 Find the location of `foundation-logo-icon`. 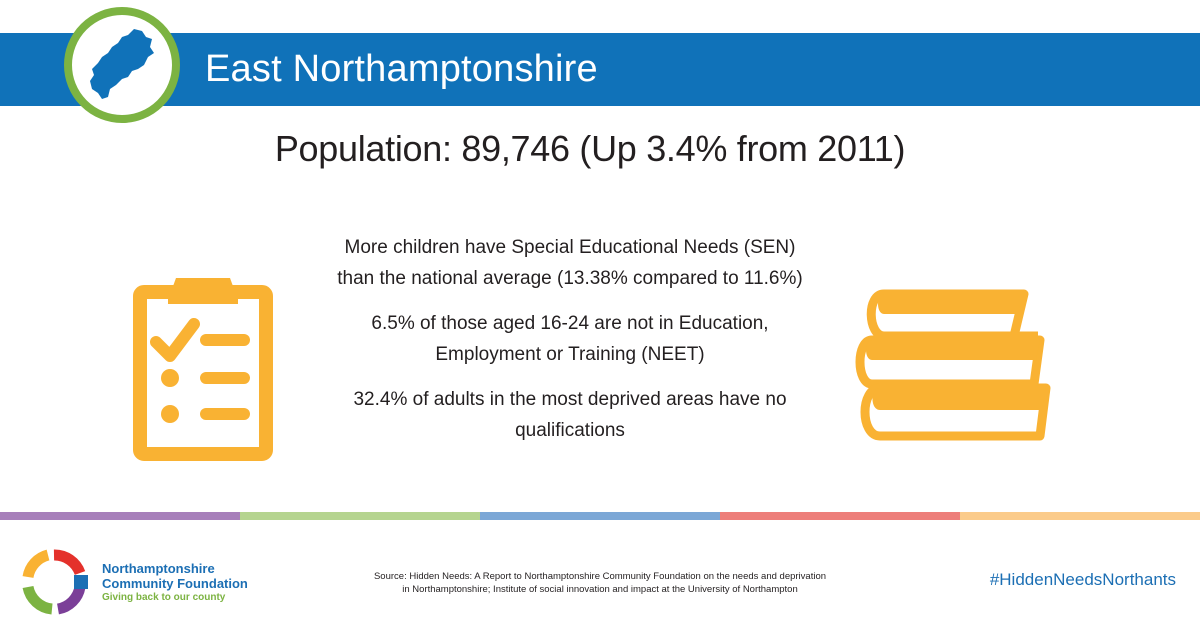

foundation-logo-icon is located at coordinates (55, 582).